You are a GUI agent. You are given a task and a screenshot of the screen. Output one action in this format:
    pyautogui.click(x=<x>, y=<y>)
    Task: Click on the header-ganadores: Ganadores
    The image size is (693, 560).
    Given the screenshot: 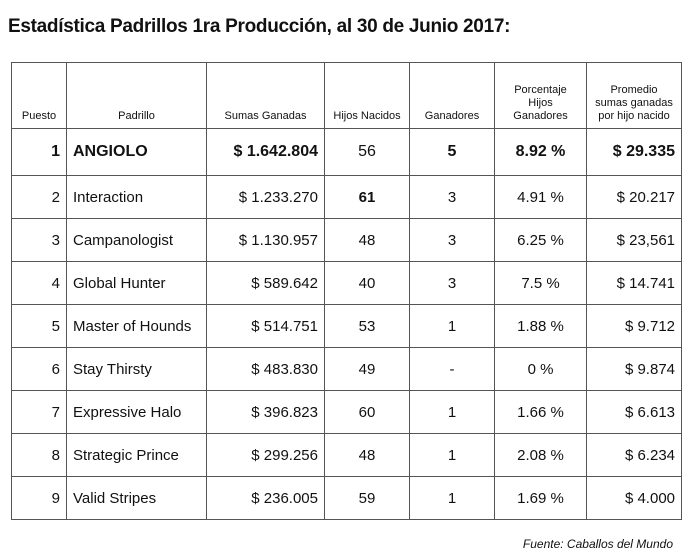 What is the action you would take?
    pyautogui.click(x=452, y=95)
    